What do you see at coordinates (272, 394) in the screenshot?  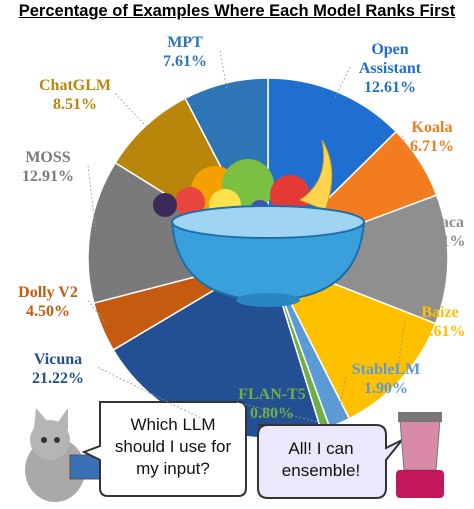 I see `slice-label: FLAN-T5` at bounding box center [272, 394].